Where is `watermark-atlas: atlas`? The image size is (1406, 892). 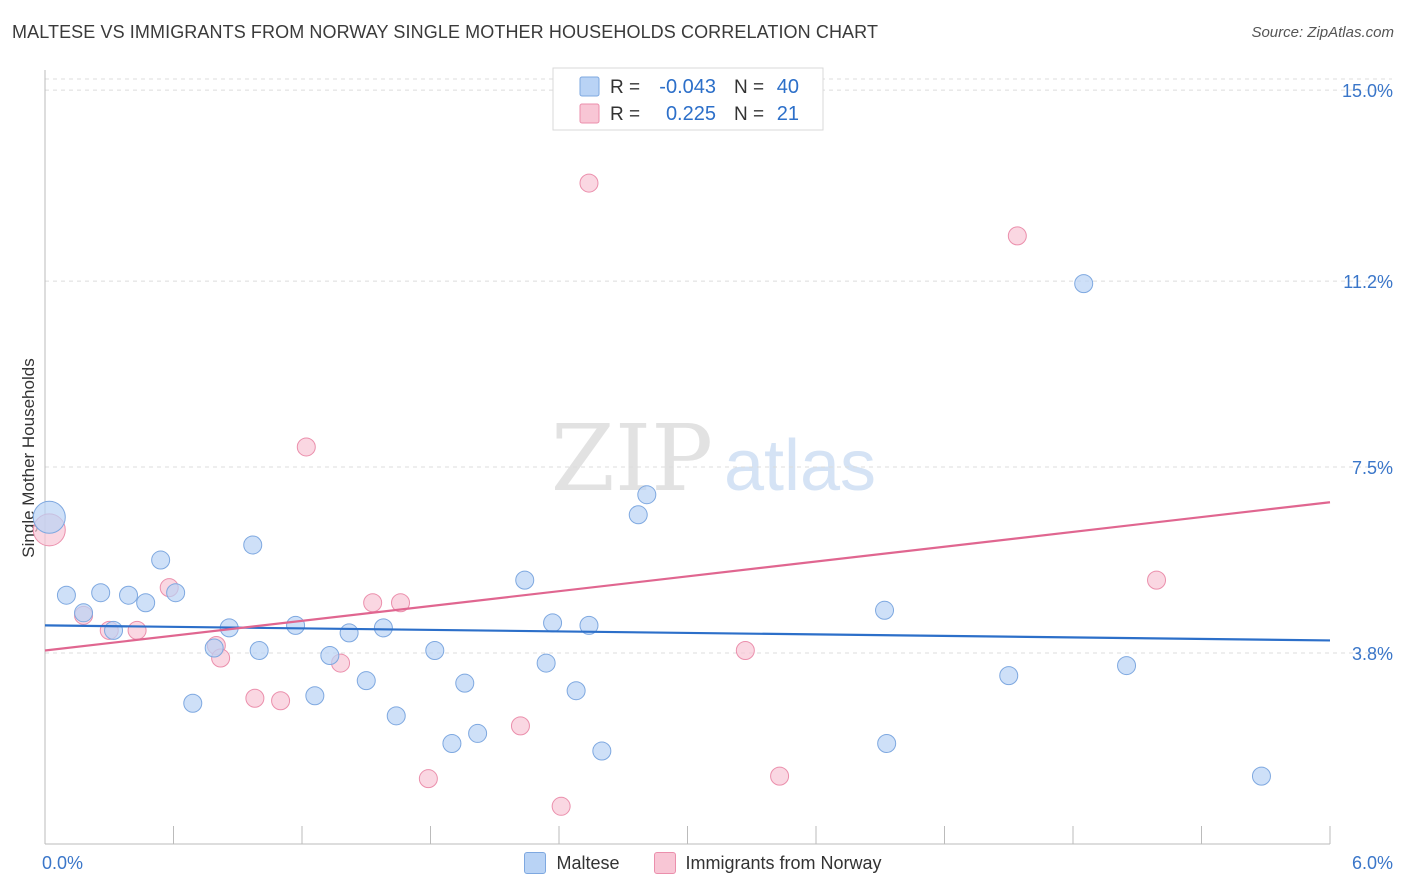 watermark-atlas: atlas is located at coordinates (800, 466).